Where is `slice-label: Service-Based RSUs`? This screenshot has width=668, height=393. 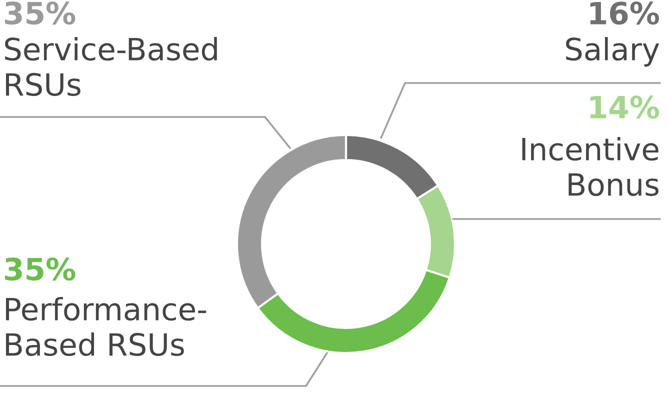 slice-label: Service-Based RSUs is located at coordinates (111, 66).